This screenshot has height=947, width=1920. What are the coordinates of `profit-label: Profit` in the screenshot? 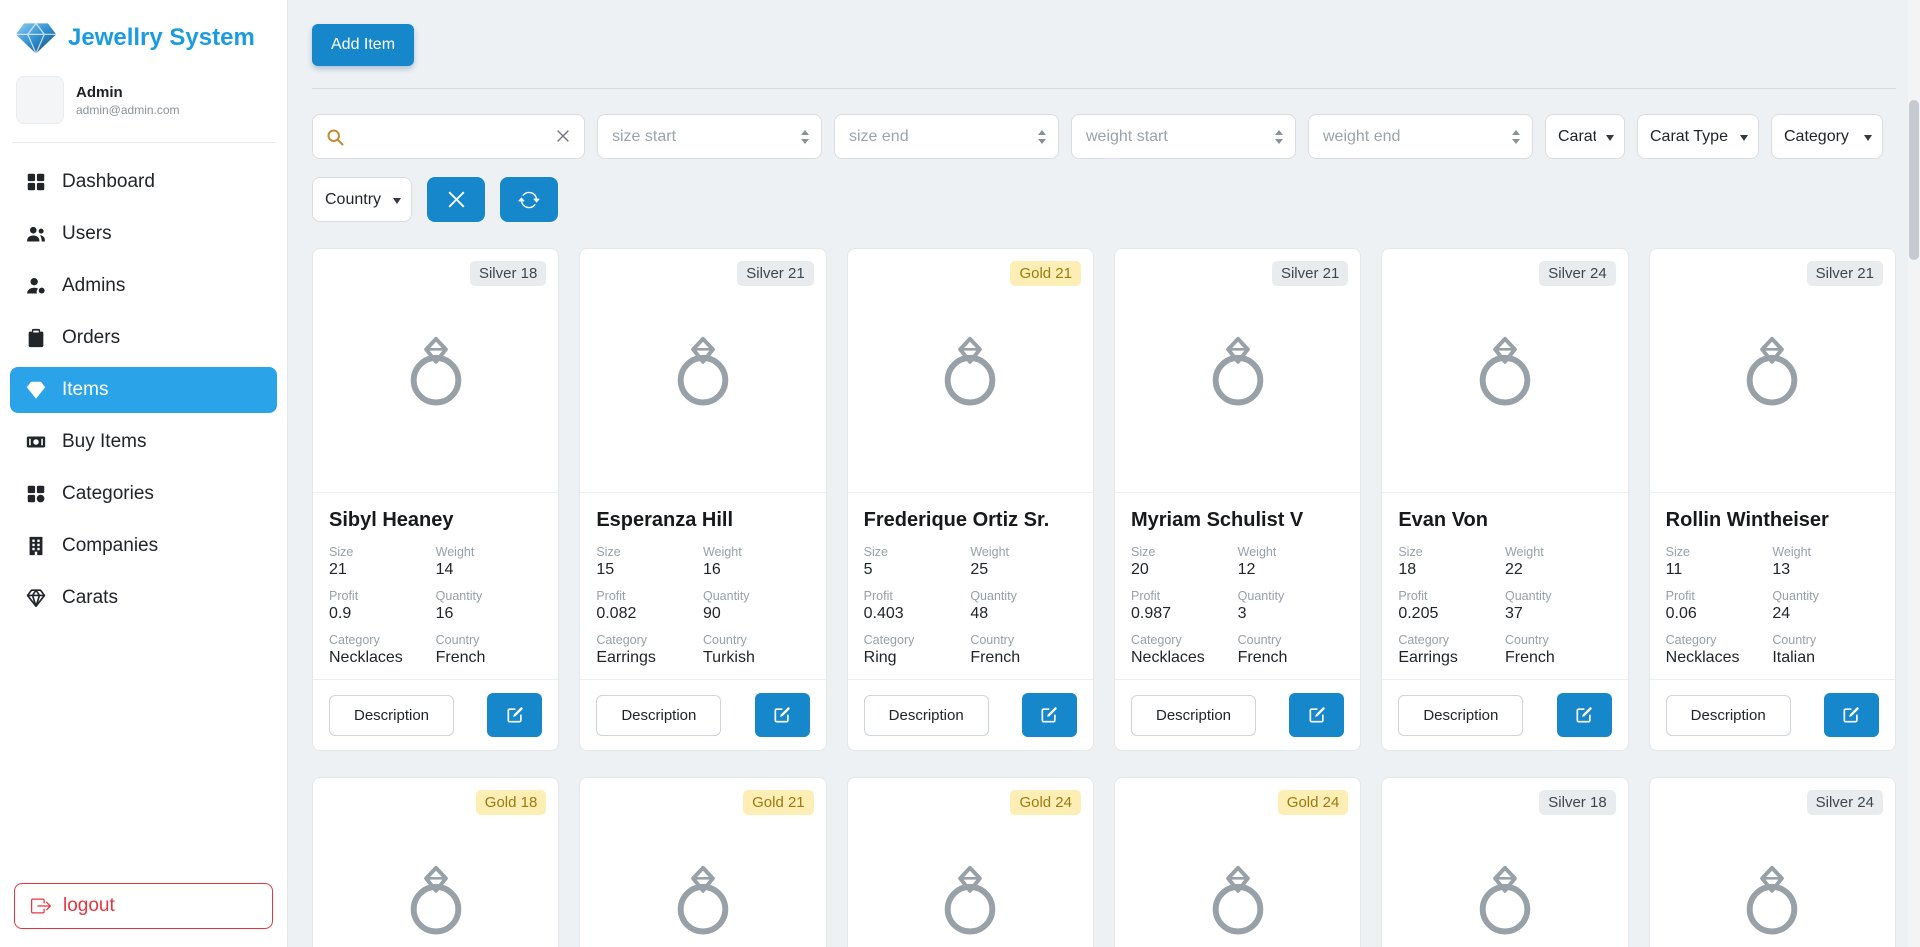 It's located at (611, 596).